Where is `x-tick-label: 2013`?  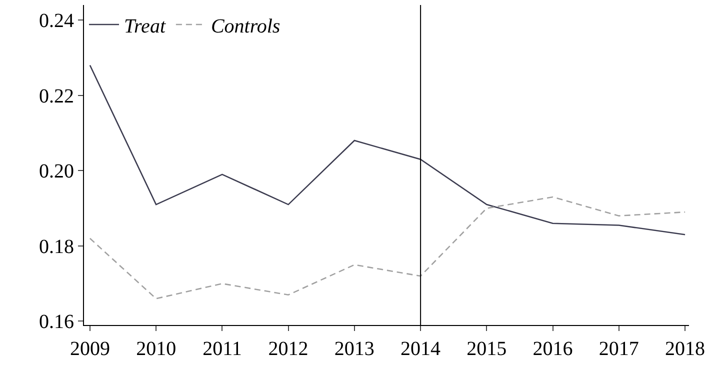 x-tick-label: 2013 is located at coordinates (354, 349).